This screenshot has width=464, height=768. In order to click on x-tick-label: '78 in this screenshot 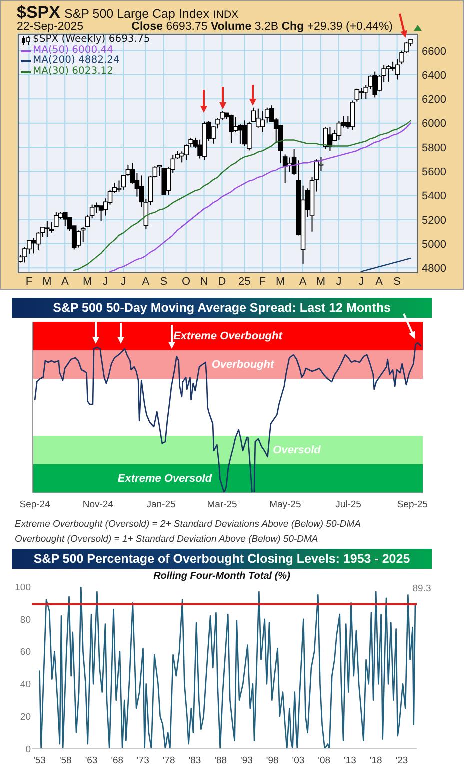, I will do `click(169, 761)`.